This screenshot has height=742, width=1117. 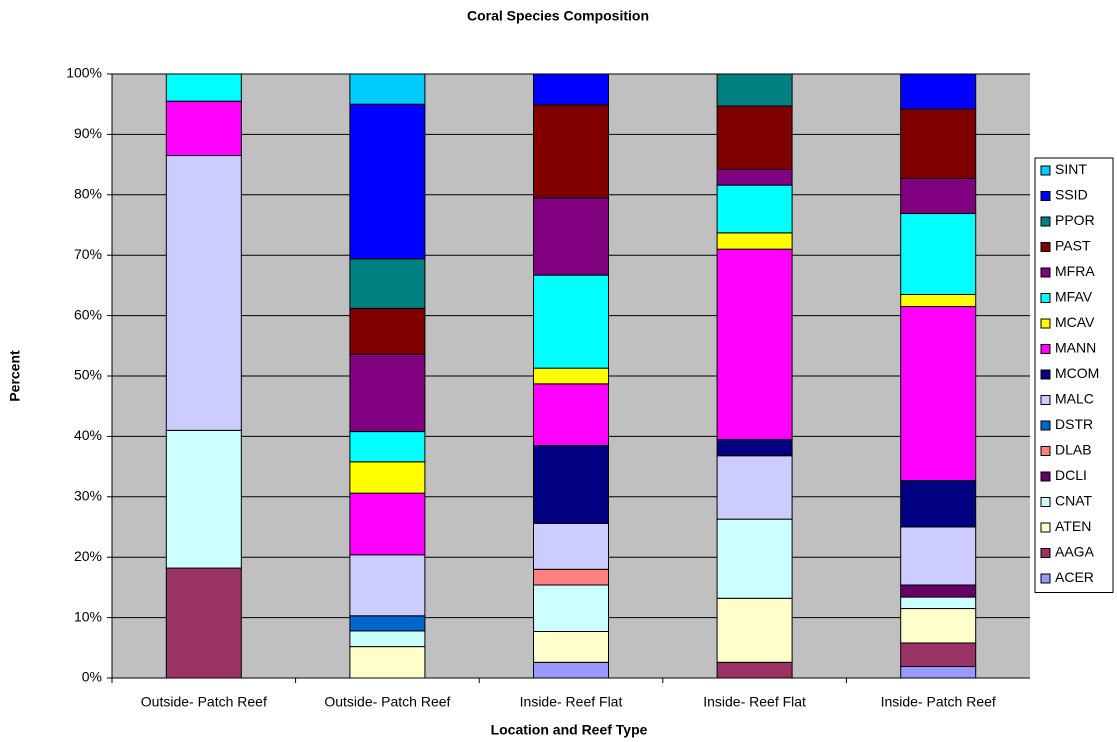 What do you see at coordinates (569, 730) in the screenshot?
I see `x-axis-title: Location and Reef Type` at bounding box center [569, 730].